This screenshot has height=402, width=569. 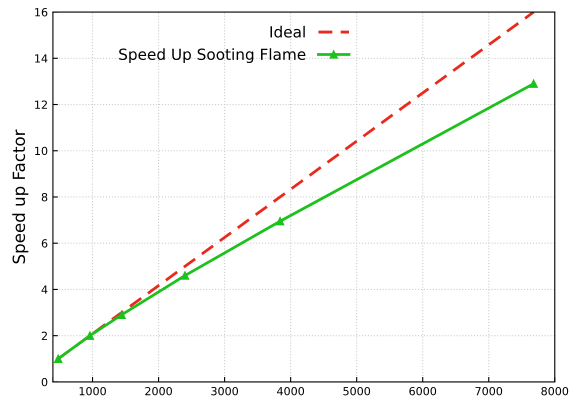 What do you see at coordinates (224, 391) in the screenshot?
I see `x-tick-label: 3000` at bounding box center [224, 391].